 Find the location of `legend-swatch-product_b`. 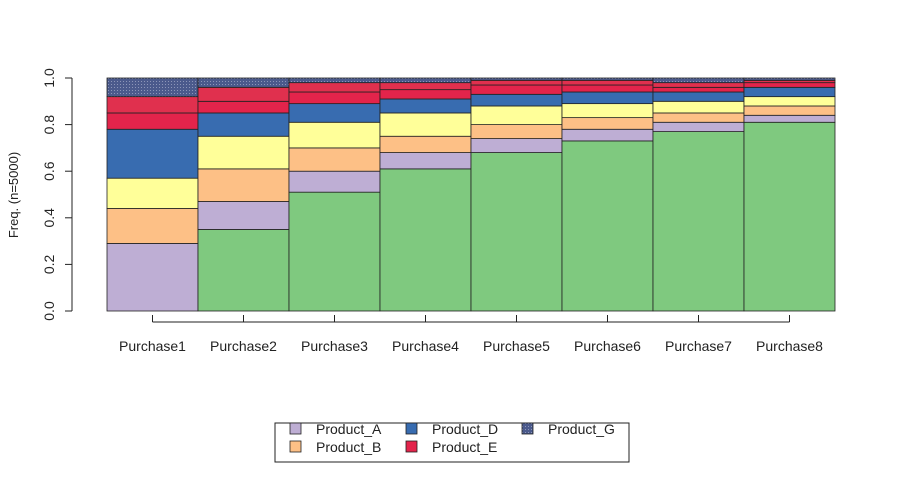

legend-swatch-product_b is located at coordinates (295, 446).